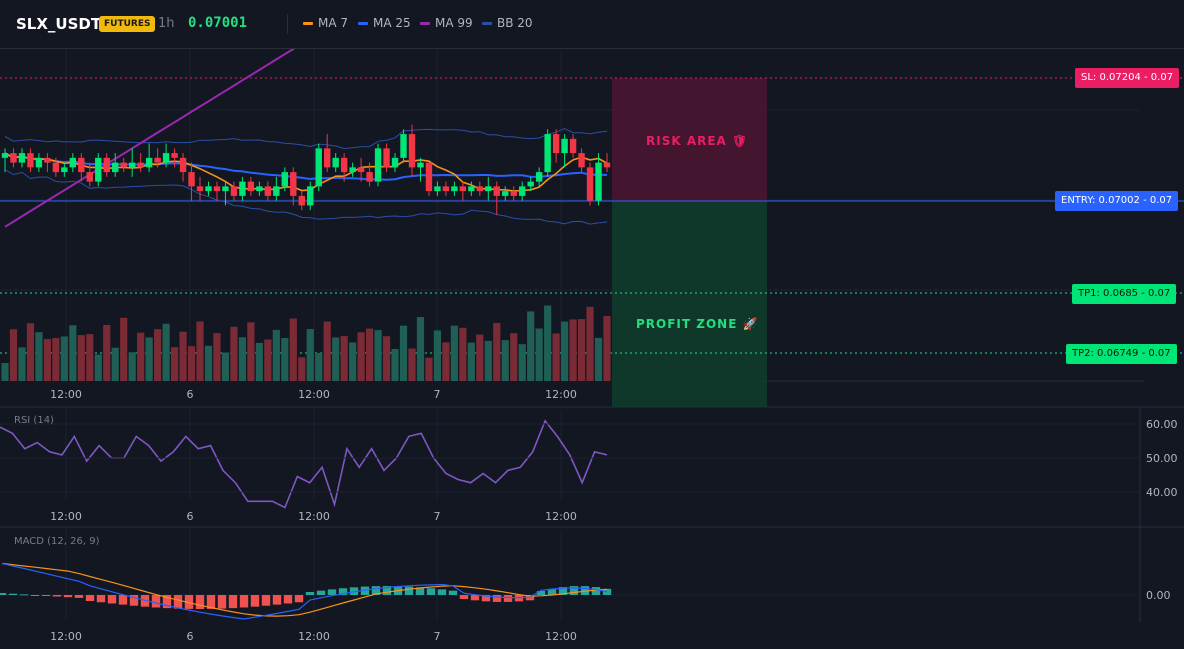 The height and width of the screenshot is (649, 1184). What do you see at coordinates (66, 516) in the screenshot?
I see `time-tick-1-0: 12:00` at bounding box center [66, 516].